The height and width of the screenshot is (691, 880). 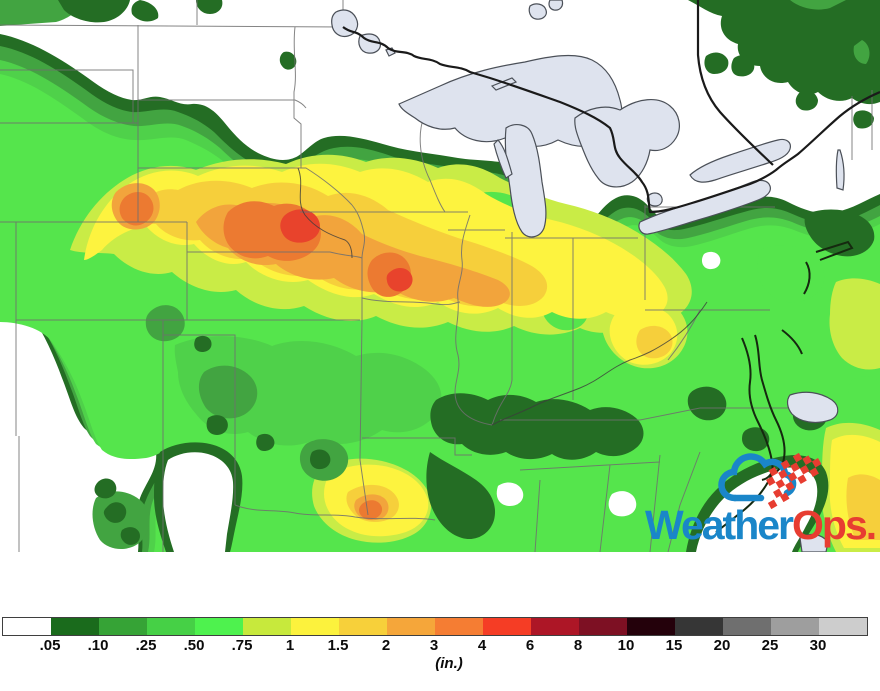 I want to click on colorbar-tick-label: 6, so click(x=530, y=645).